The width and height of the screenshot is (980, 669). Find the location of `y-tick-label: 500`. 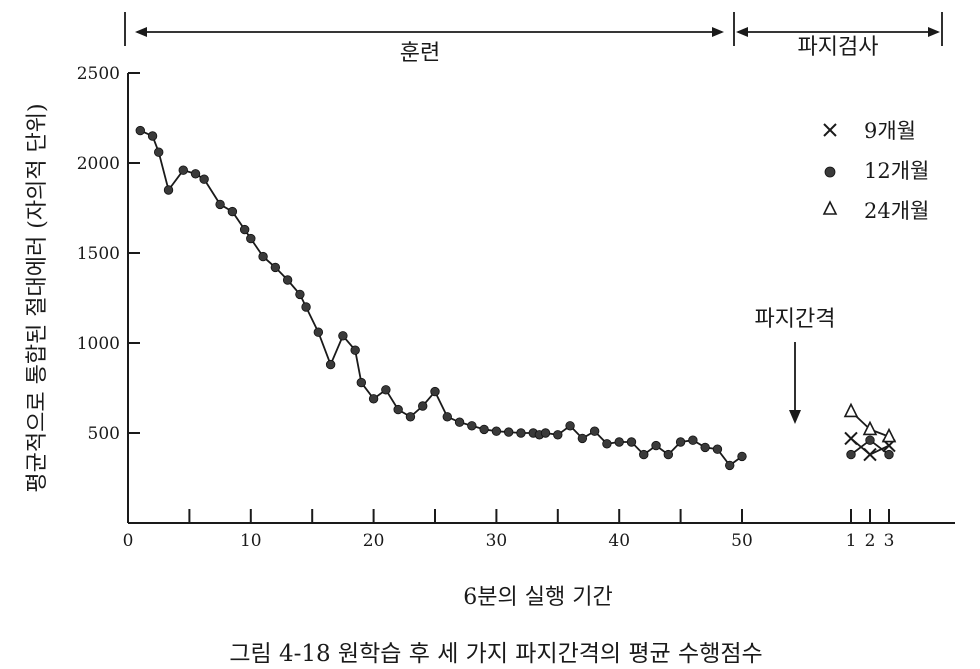

y-tick-label: 500 is located at coordinates (104, 434).